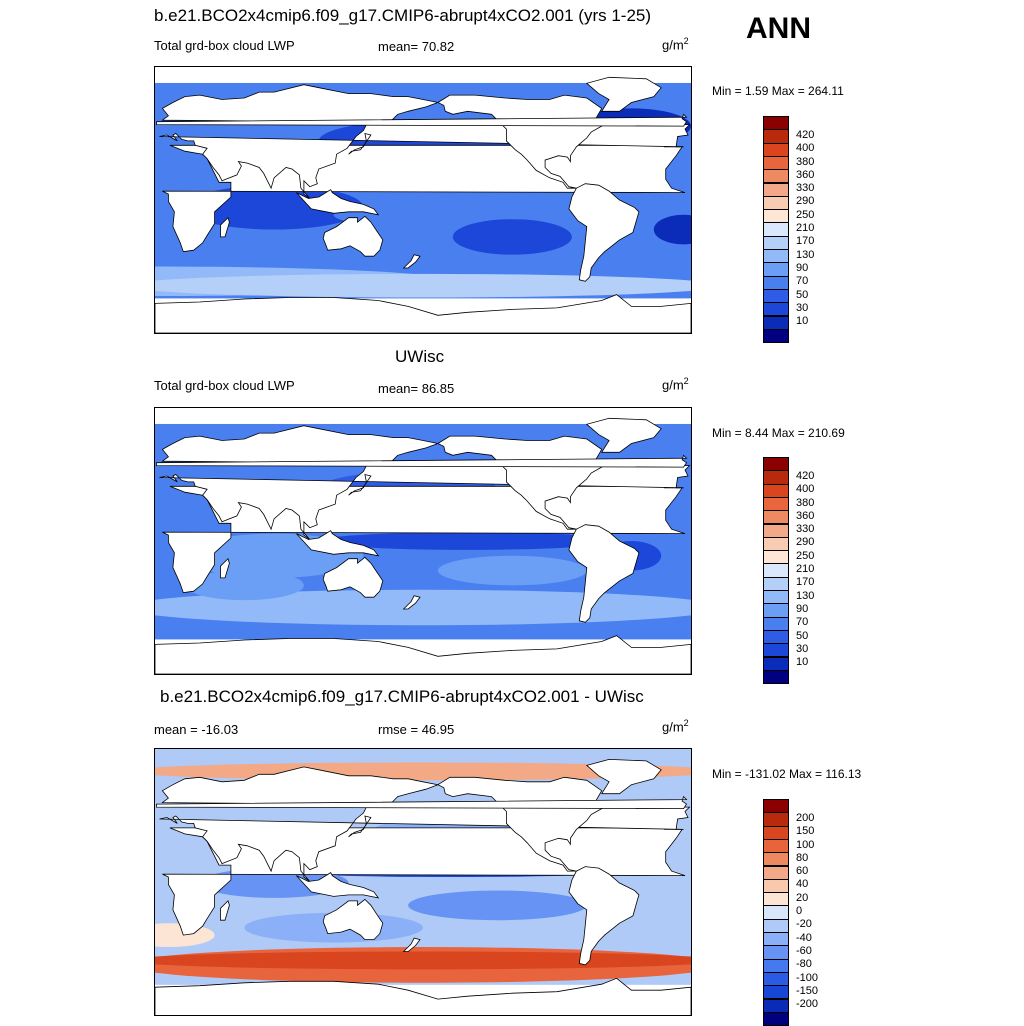 The image size is (1024, 1026). What do you see at coordinates (802, 897) in the screenshot?
I see `colorbar-label: 20` at bounding box center [802, 897].